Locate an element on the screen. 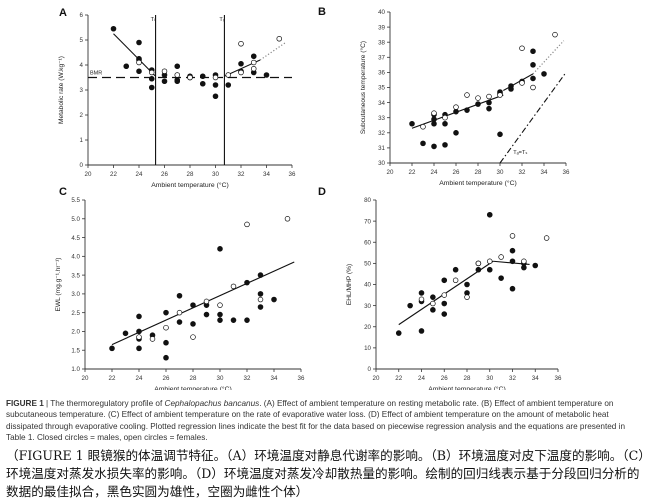 The height and width of the screenshot is (502, 650). x-tick-label-c: 20 is located at coordinates (85, 378).